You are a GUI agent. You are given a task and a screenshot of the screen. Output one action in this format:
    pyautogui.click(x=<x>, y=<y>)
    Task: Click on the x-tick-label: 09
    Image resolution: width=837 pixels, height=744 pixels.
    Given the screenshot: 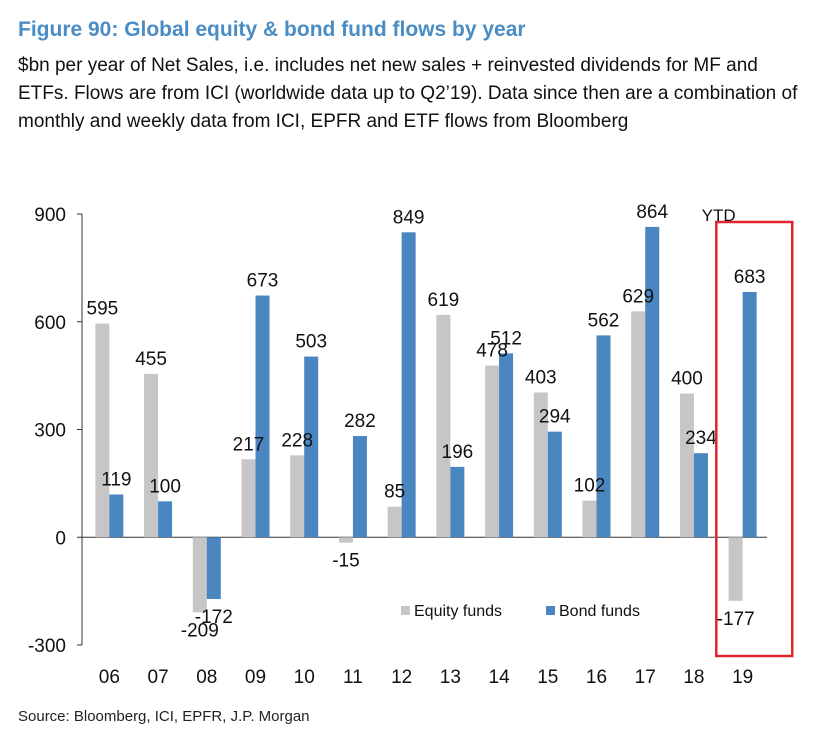 What is the action you would take?
    pyautogui.click(x=255, y=677)
    